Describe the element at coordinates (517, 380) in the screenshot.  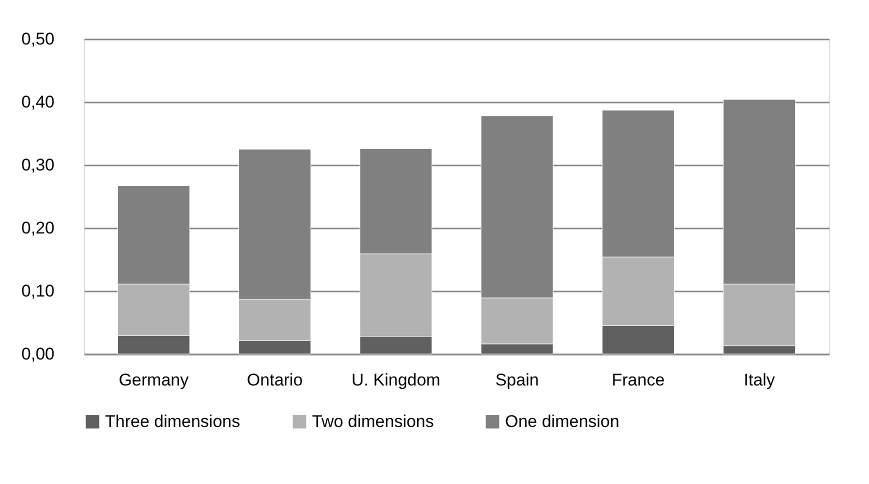
I see `x-tick-label: Spain` at that location.